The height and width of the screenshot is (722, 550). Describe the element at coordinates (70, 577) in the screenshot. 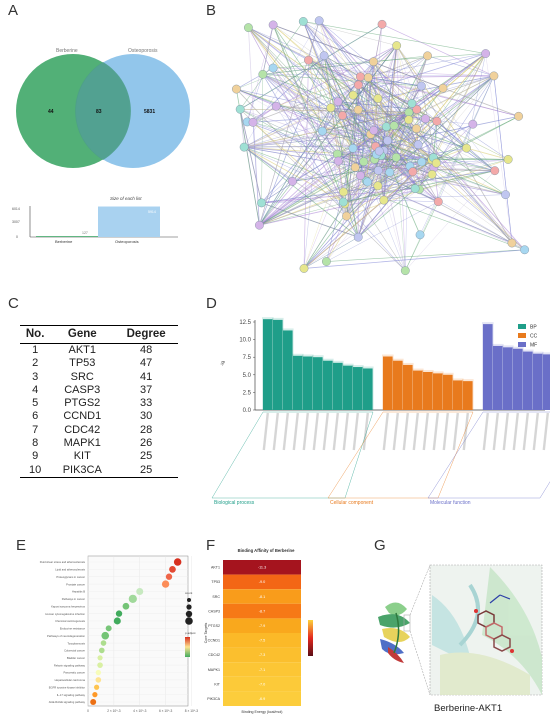

I see `pathway-label: Proteoglycans in cancer` at that location.